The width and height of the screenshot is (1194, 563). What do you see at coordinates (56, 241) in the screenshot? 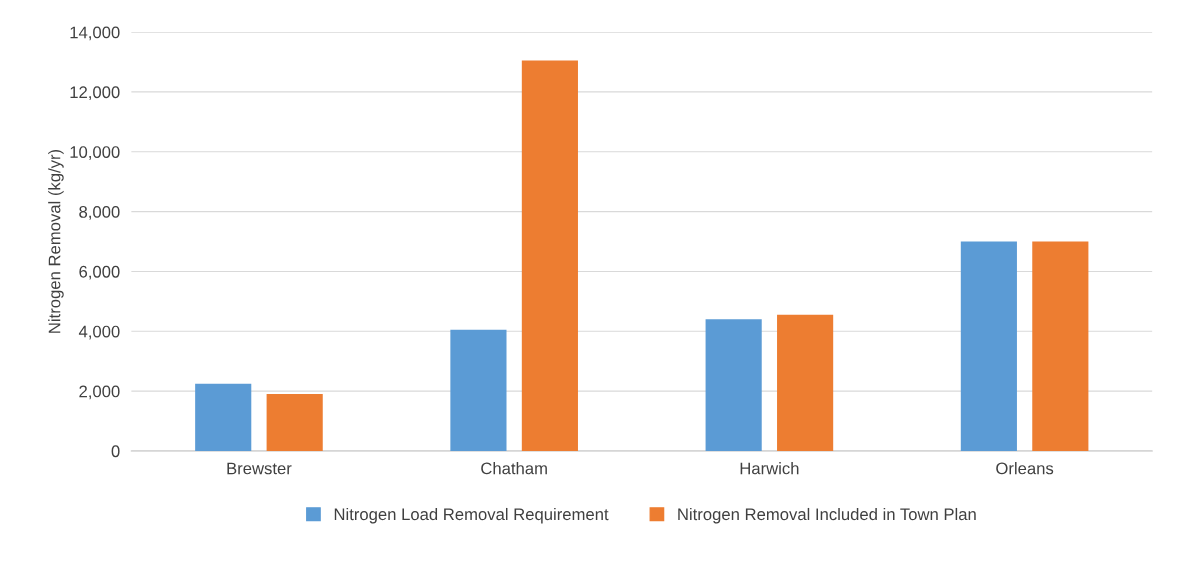
I see `y-axis-title: Nitrogen Removal (kg/yr)` at bounding box center [56, 241].